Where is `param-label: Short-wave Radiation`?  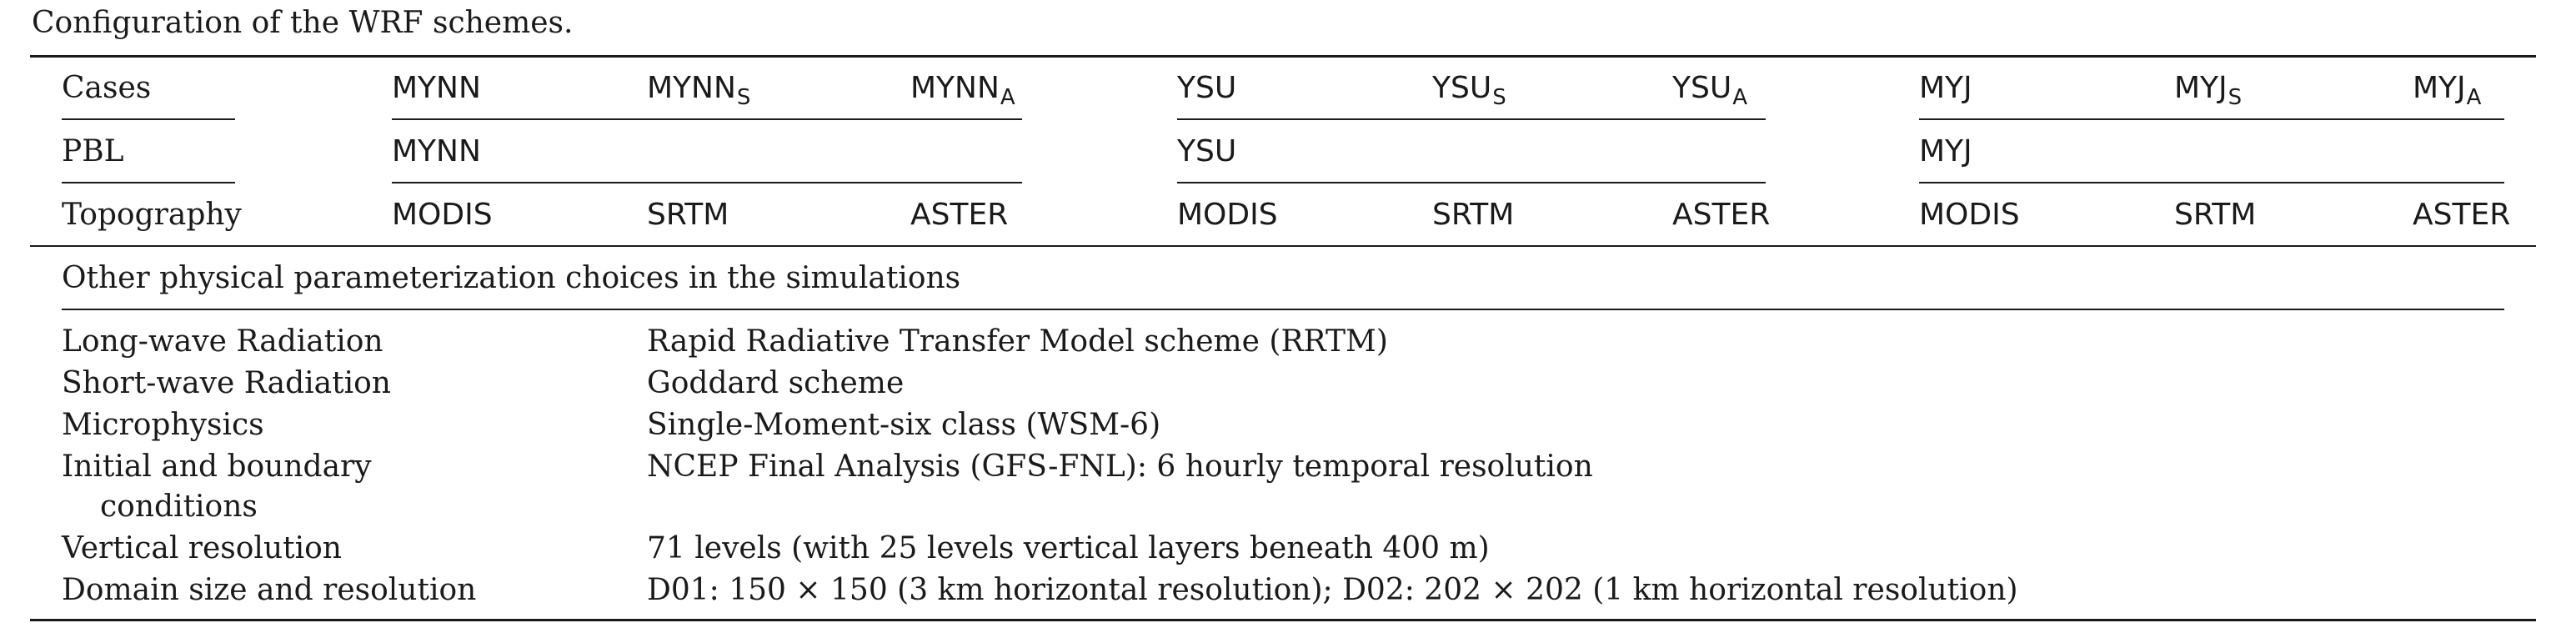 param-label: Short-wave Radiation is located at coordinates (226, 383).